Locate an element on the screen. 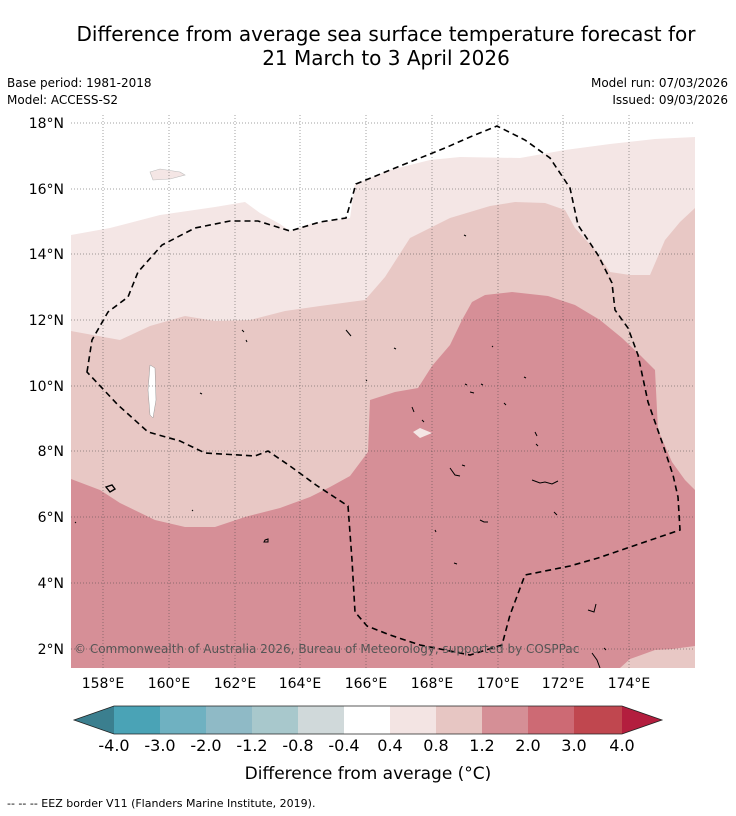 The width and height of the screenshot is (736, 816). lon-label: 170°E is located at coordinates (498, 684).